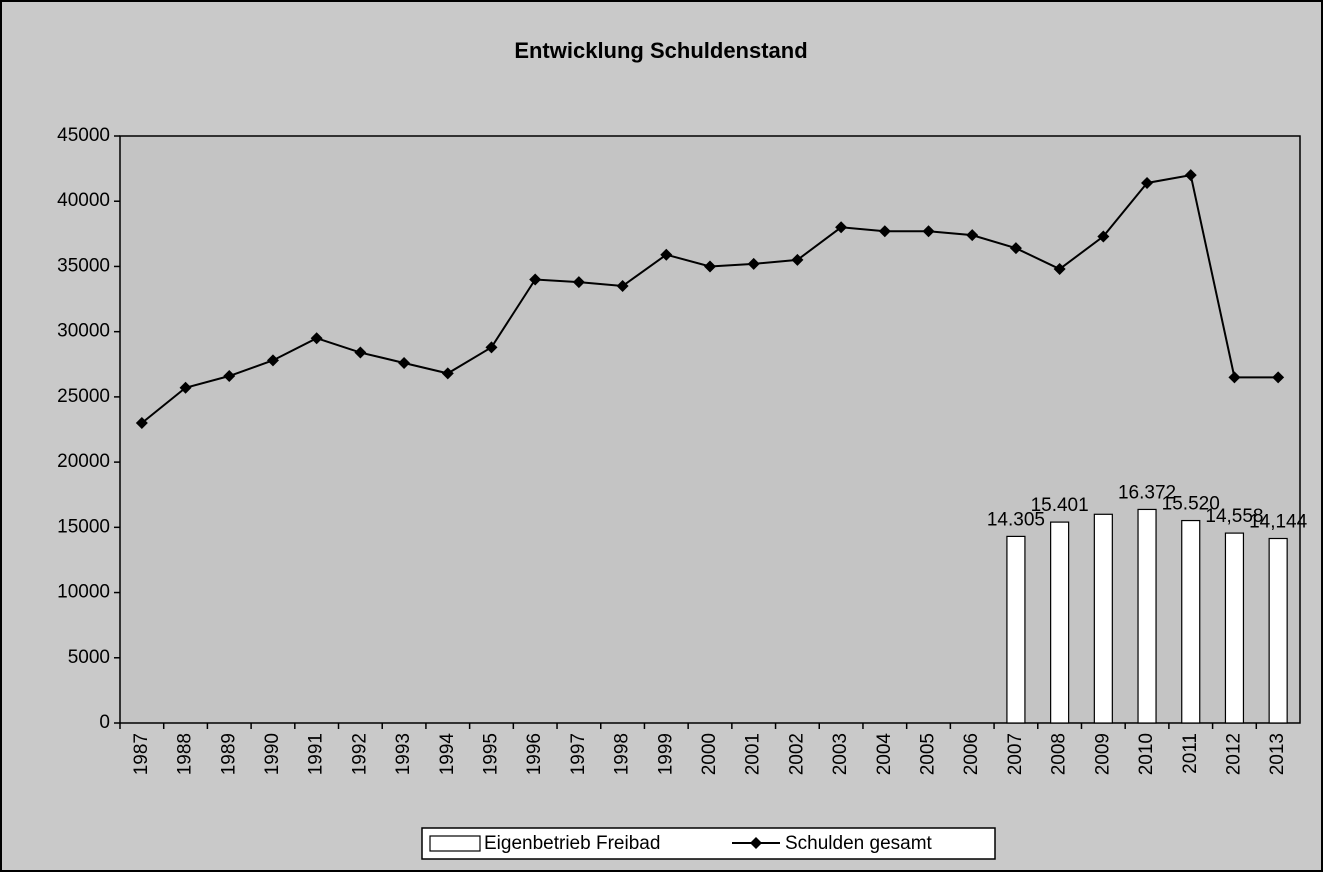 The height and width of the screenshot is (872, 1323). I want to click on x-tick-label: 1995, so click(490, 754).